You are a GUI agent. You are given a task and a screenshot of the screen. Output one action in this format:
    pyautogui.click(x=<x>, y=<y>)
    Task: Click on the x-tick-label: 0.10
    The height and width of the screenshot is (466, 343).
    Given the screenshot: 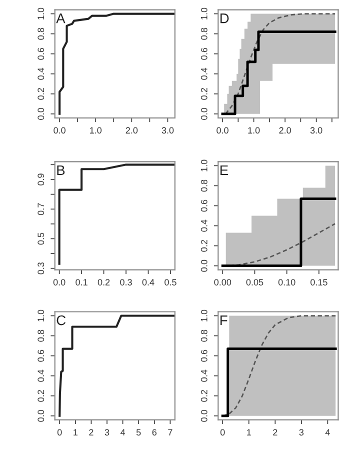 What is the action you would take?
    pyautogui.click(x=287, y=282)
    